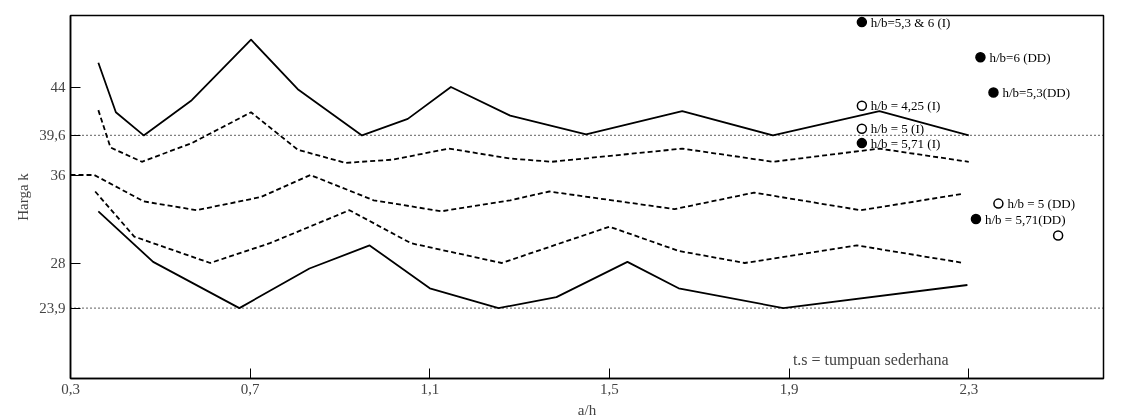 The image size is (1123, 420). Describe the element at coordinates (52, 308) in the screenshot. I see `y-tick-label: 23,9` at that location.